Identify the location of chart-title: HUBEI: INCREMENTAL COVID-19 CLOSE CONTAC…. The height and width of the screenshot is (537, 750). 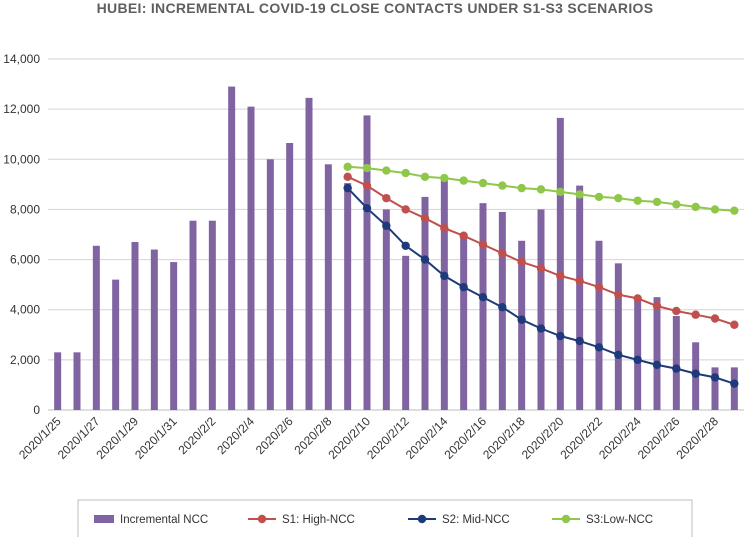
(375, 8).